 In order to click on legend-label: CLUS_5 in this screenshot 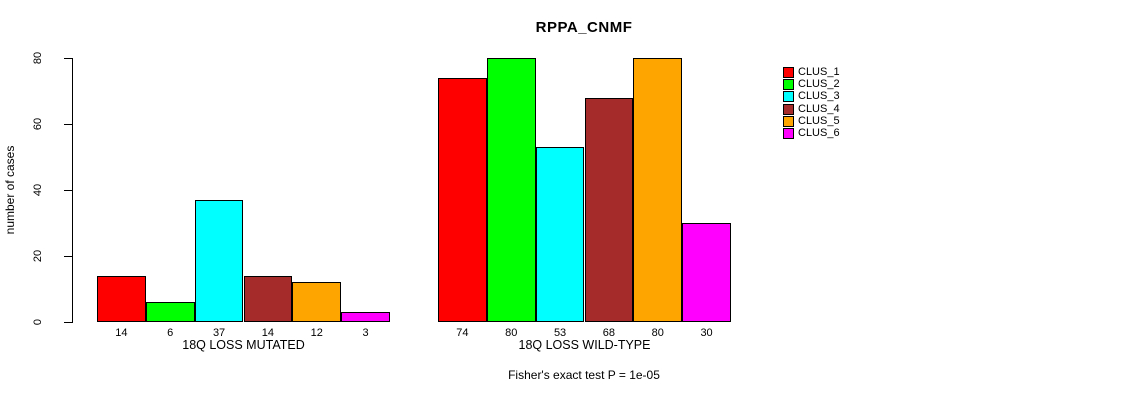, I will do `click(819, 120)`.